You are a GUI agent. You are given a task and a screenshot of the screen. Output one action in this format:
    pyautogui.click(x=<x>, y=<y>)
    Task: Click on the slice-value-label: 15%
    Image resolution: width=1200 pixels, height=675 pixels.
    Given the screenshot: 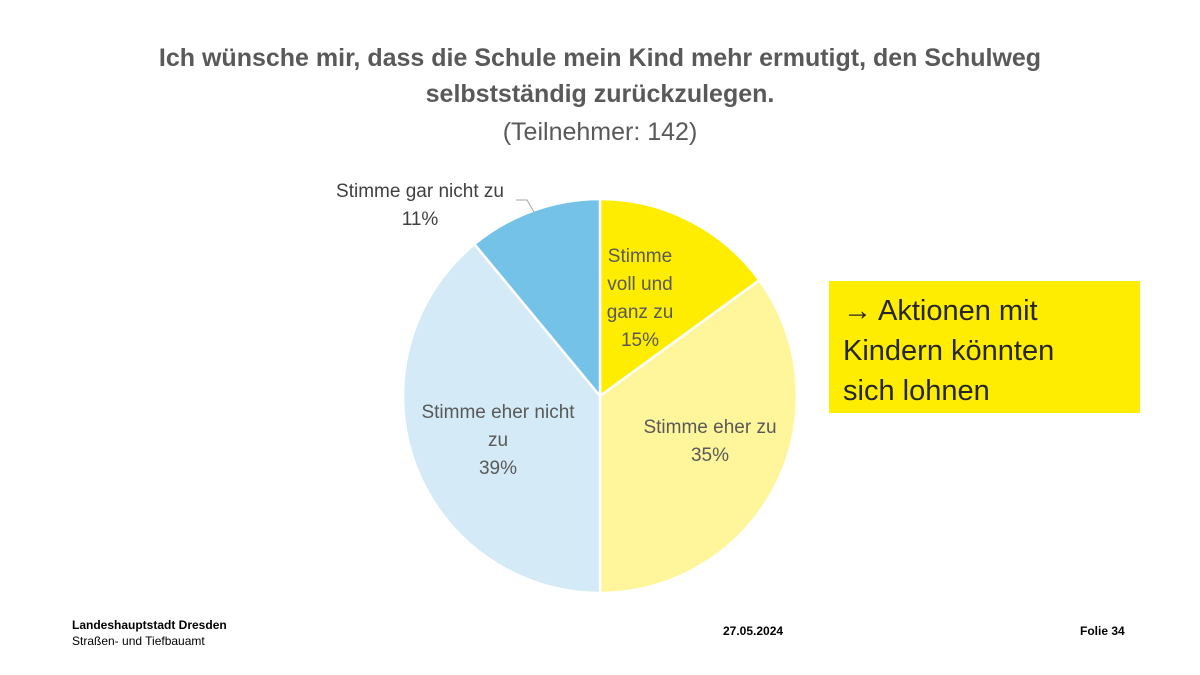 What is the action you would take?
    pyautogui.click(x=640, y=340)
    